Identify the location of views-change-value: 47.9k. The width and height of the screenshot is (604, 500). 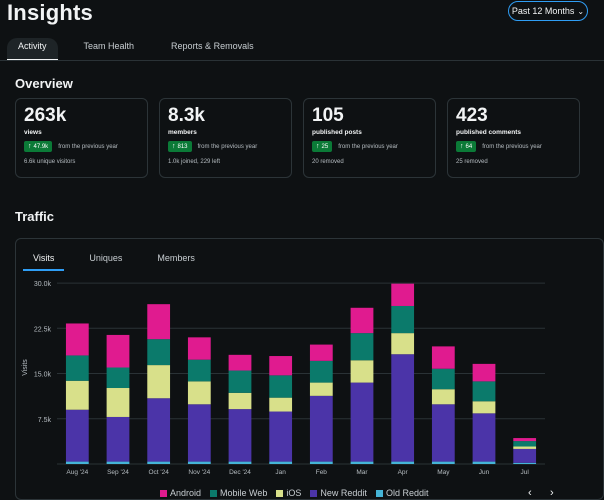
(41, 146).